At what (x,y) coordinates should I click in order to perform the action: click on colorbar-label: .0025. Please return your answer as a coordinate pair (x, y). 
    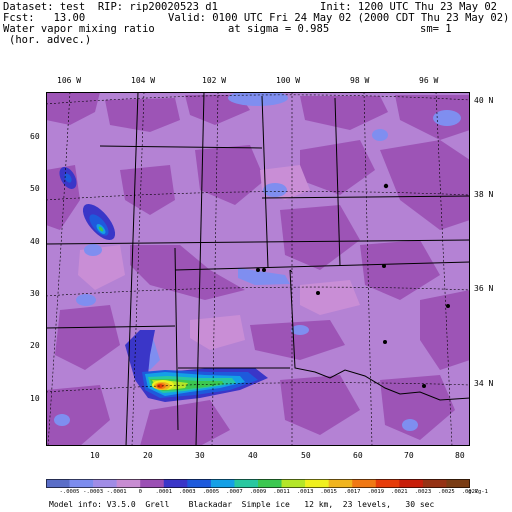
    Looking at the image, I should click on (446, 492).